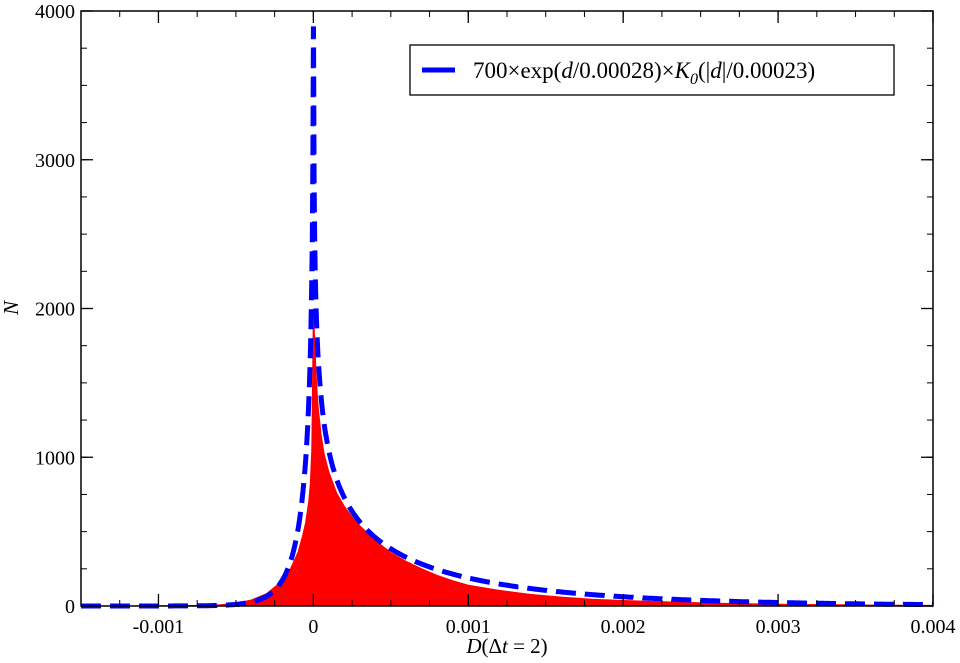 The image size is (960, 663). I want to click on legend: 700×exp(d/0.00028)×K0(|d|/0.00023), so click(652, 70).